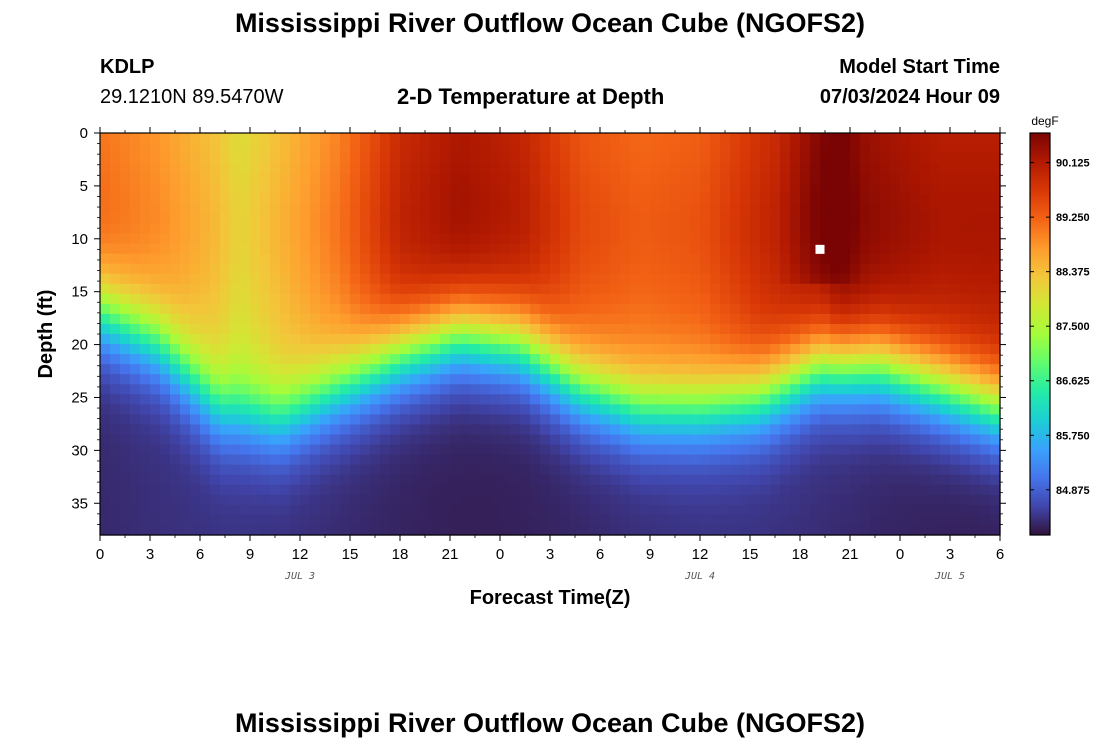  Describe the element at coordinates (1073, 436) in the screenshot. I see `colorbar-tick-label: 85.750` at that location.